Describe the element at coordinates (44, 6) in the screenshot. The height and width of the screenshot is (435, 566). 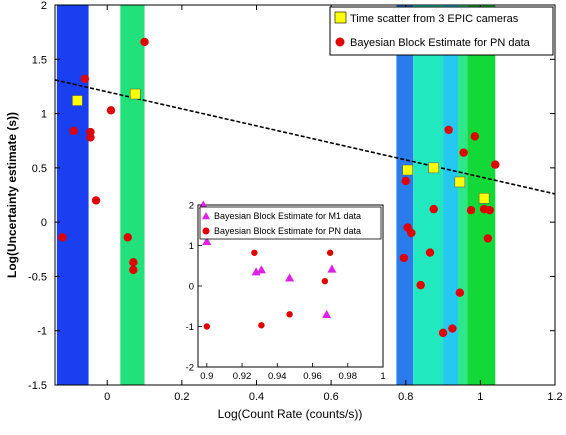
I see `y-tick-label: 2` at that location.